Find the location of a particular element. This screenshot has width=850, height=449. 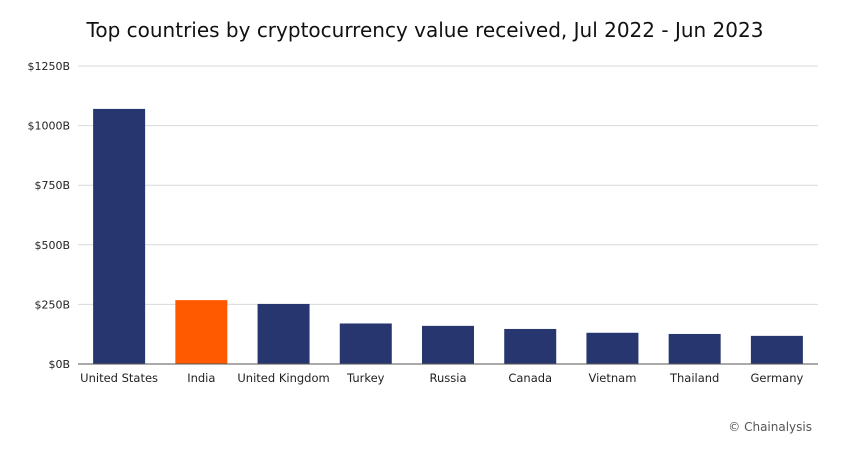

x-tick-label: Canada is located at coordinates (530, 378).